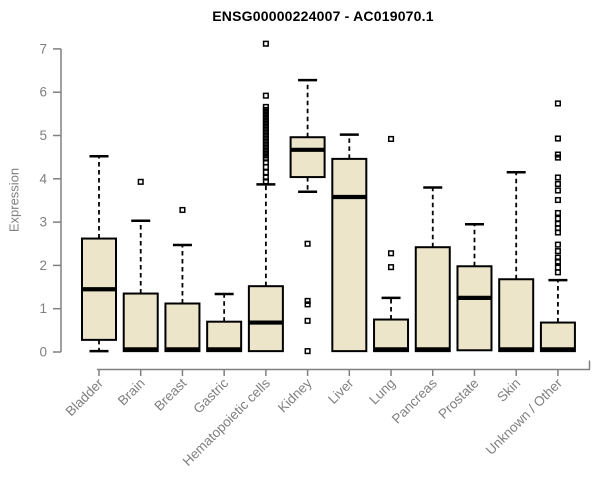 This screenshot has height=500, width=600. I want to click on y-tick-label: 5, so click(43, 135).